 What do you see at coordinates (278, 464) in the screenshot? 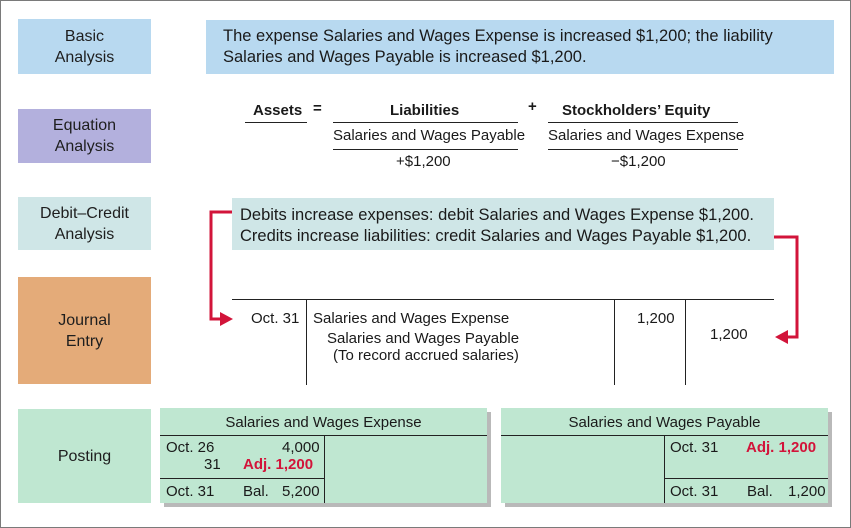
I see `expense-adjustment-amount: Adj. 1,200` at bounding box center [278, 464].